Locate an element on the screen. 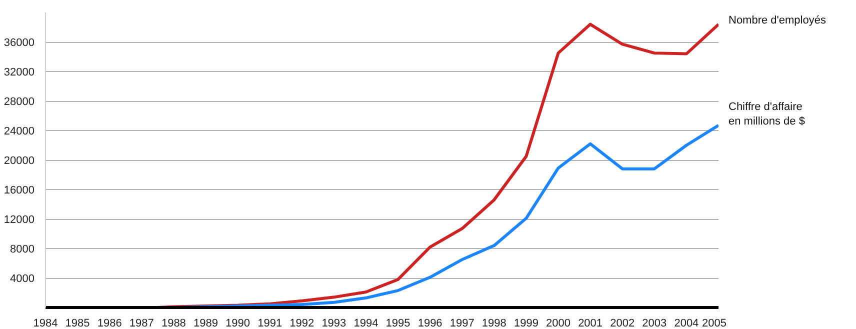 This screenshot has height=329, width=856. x-tick-label: 1995 is located at coordinates (398, 323).